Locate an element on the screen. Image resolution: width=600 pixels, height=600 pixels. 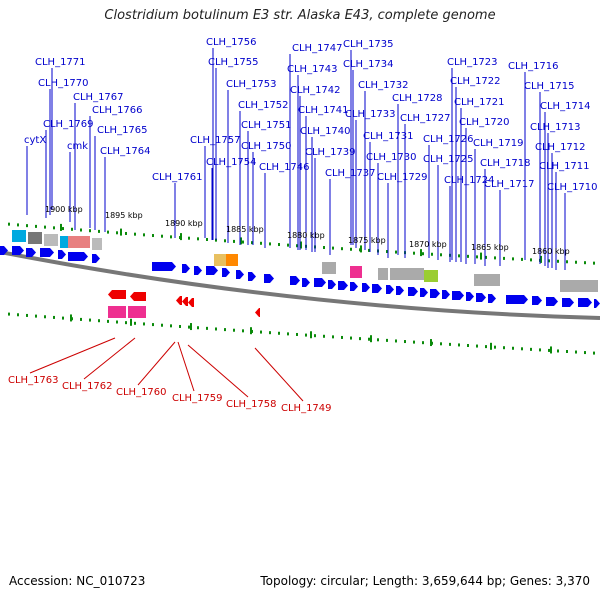
leader-line is located at coordinates (186, 366).